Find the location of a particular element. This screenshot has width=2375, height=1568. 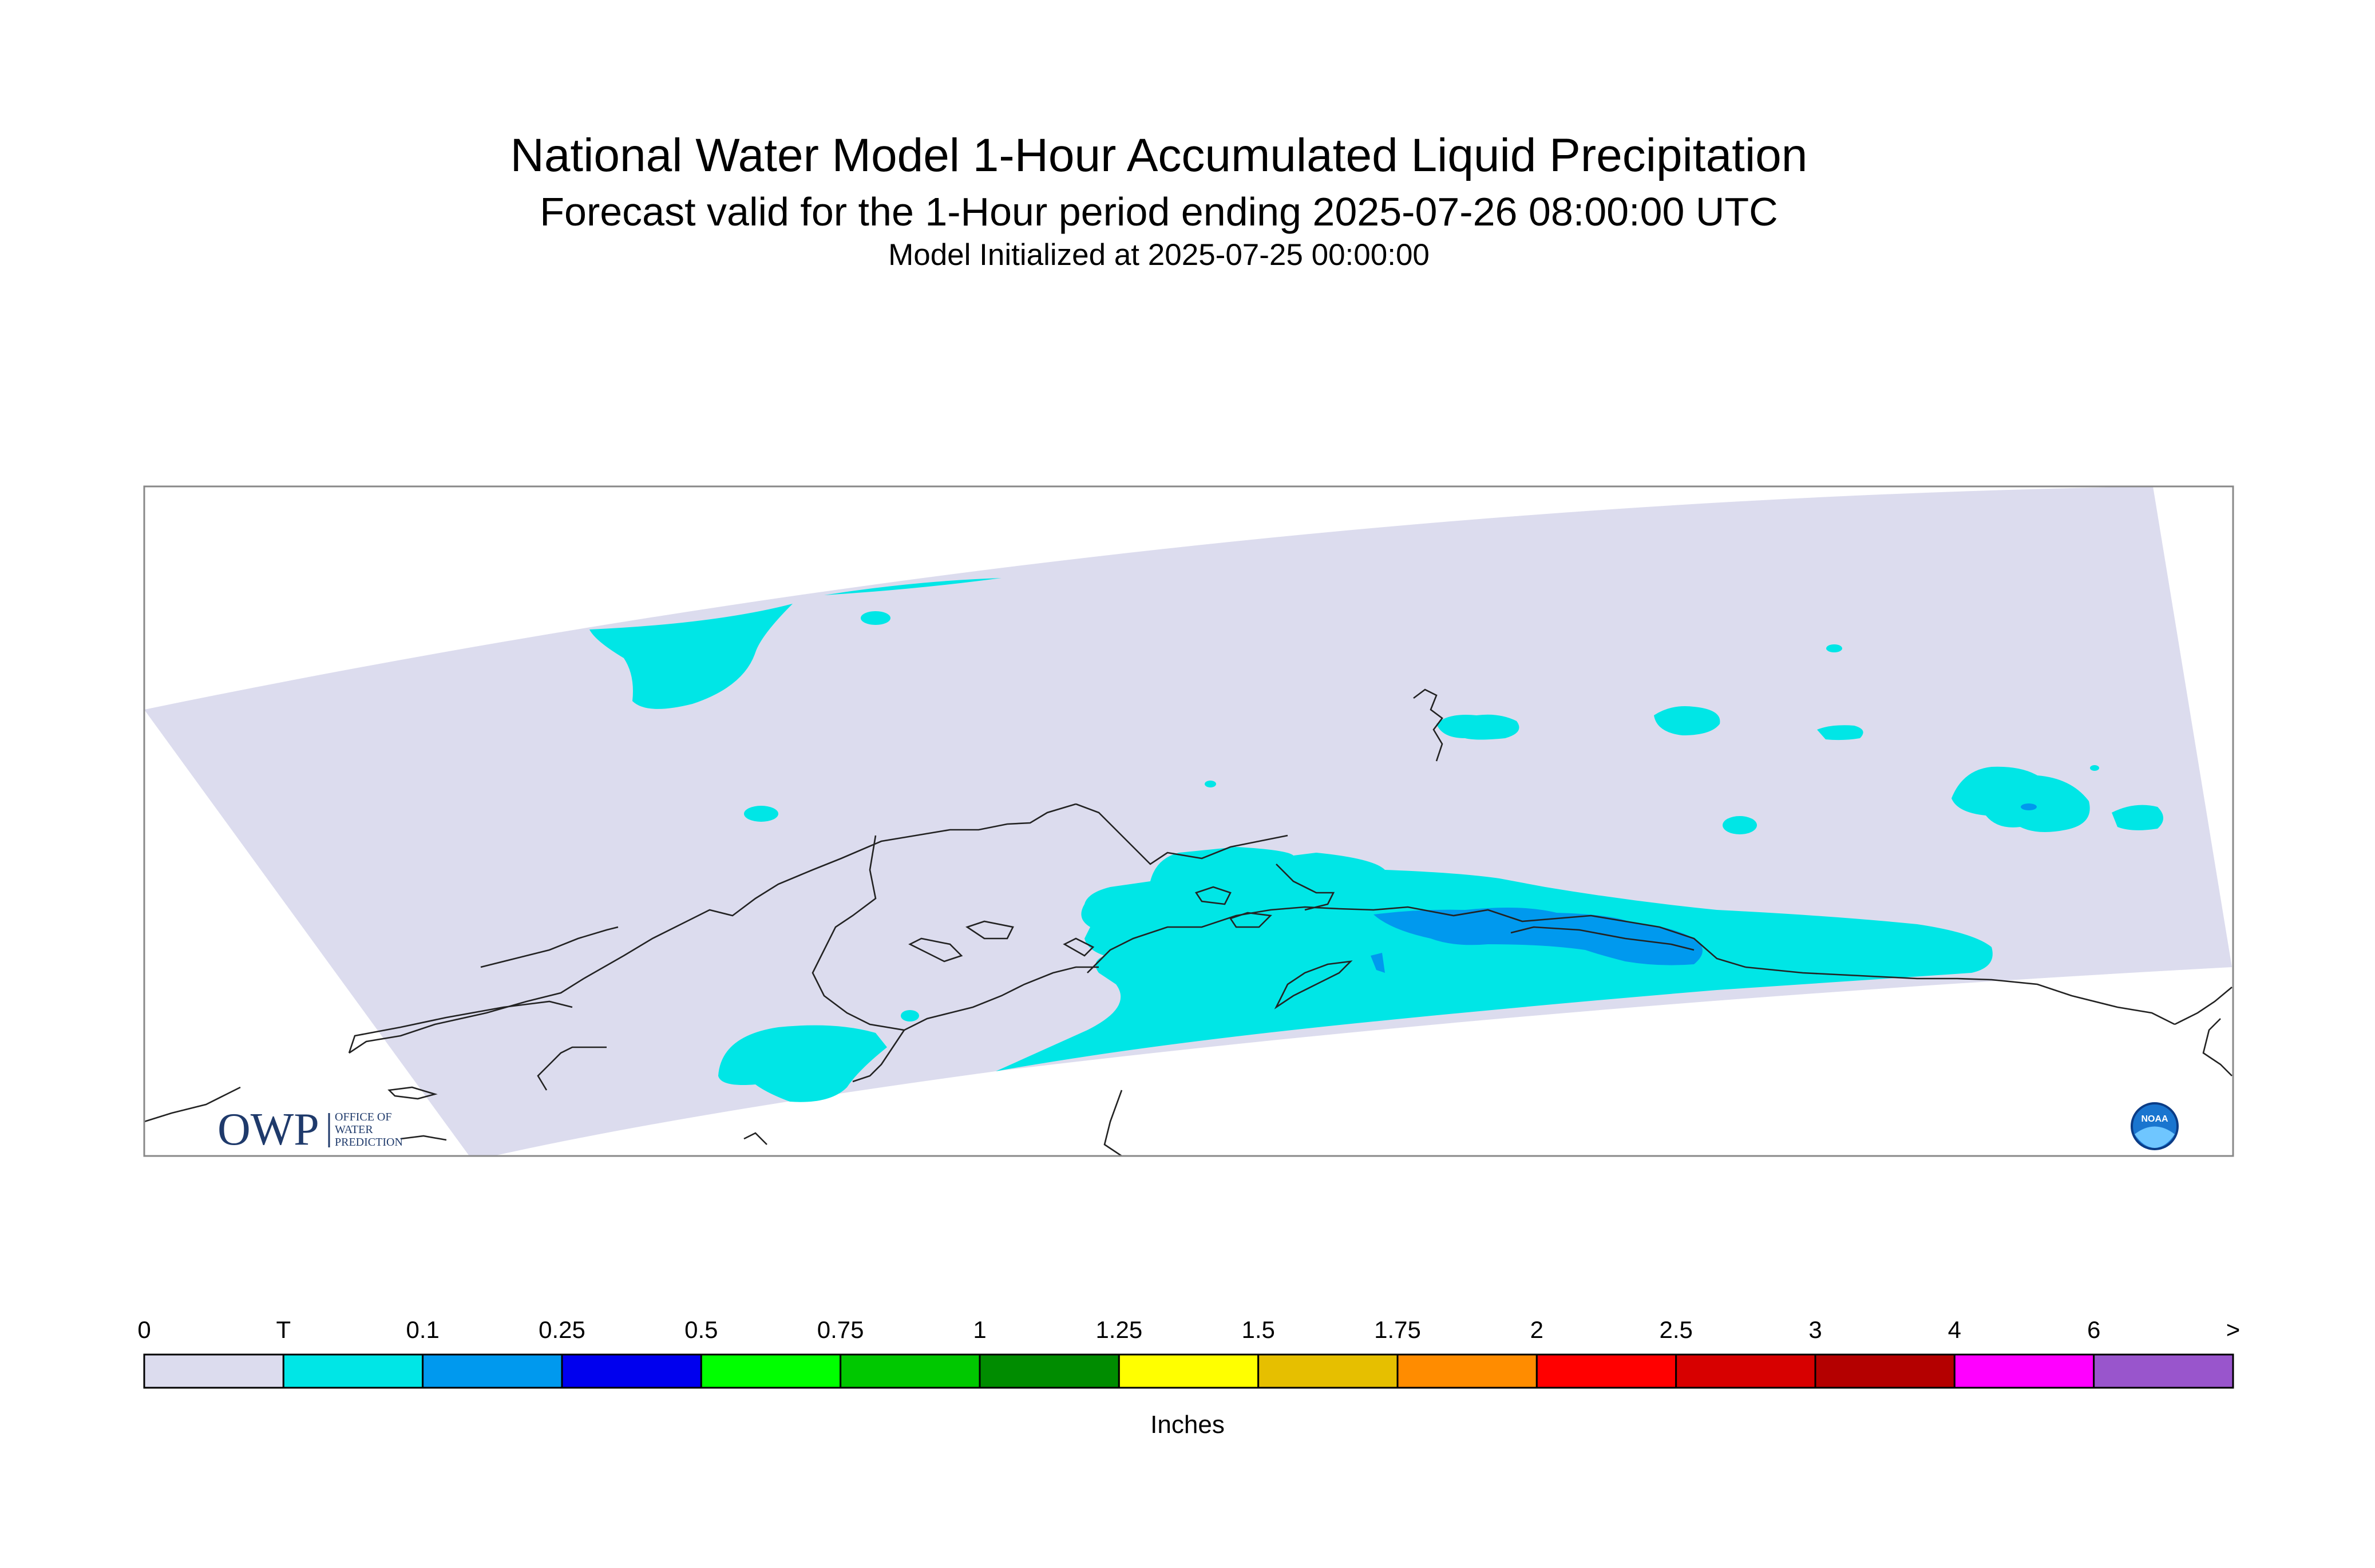

colorbar-label: 1.75 is located at coordinates (1398, 1329).